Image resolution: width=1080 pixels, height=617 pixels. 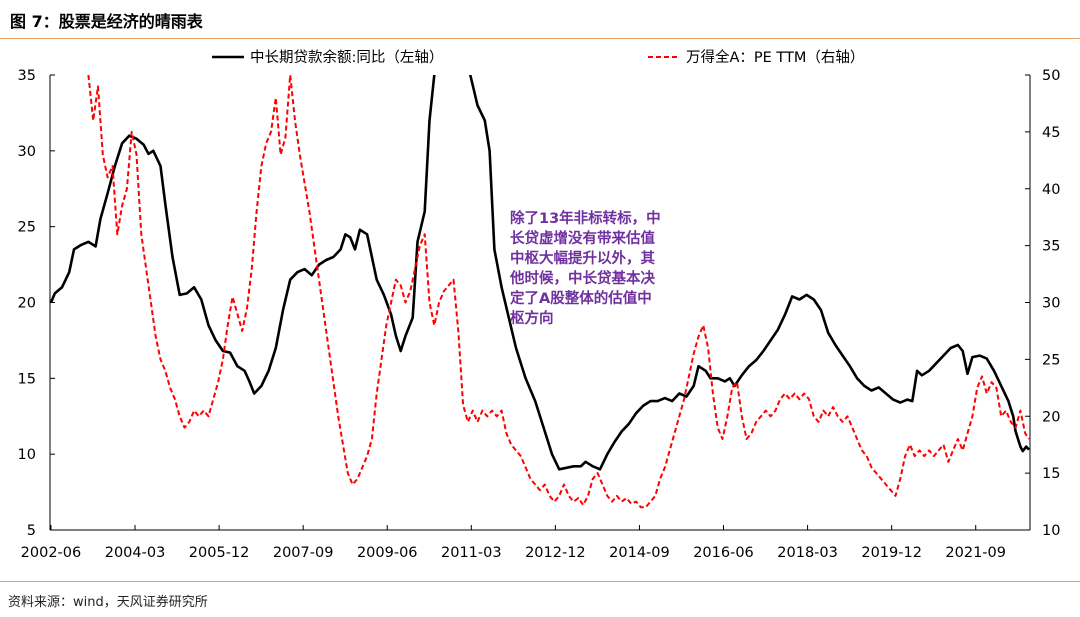 What do you see at coordinates (108, 602) in the screenshot?
I see `source-note: 资料来源：wind，天风证券研究所` at bounding box center [108, 602].